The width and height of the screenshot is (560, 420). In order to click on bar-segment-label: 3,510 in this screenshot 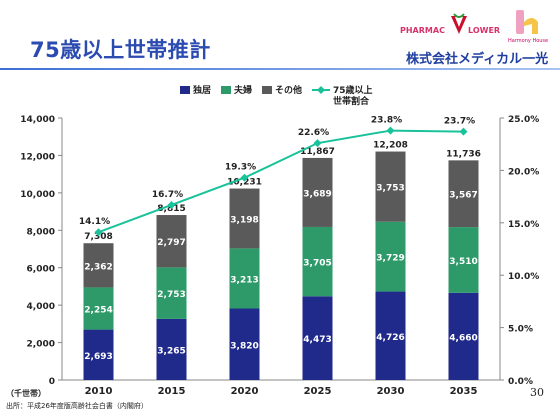, I will do `click(463, 262)`.